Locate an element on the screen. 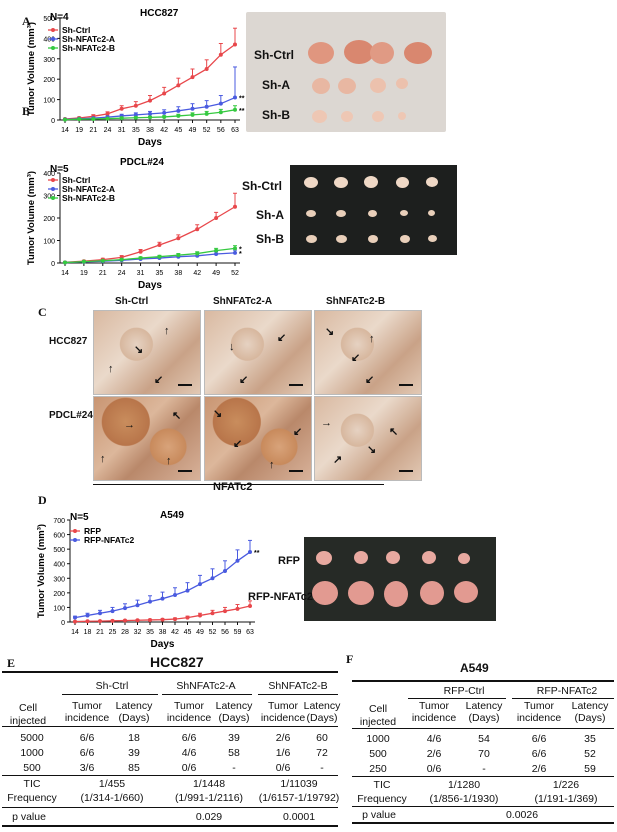 This screenshot has height=832, width=617. table-e-value: 6/6 is located at coordinates (87, 753).